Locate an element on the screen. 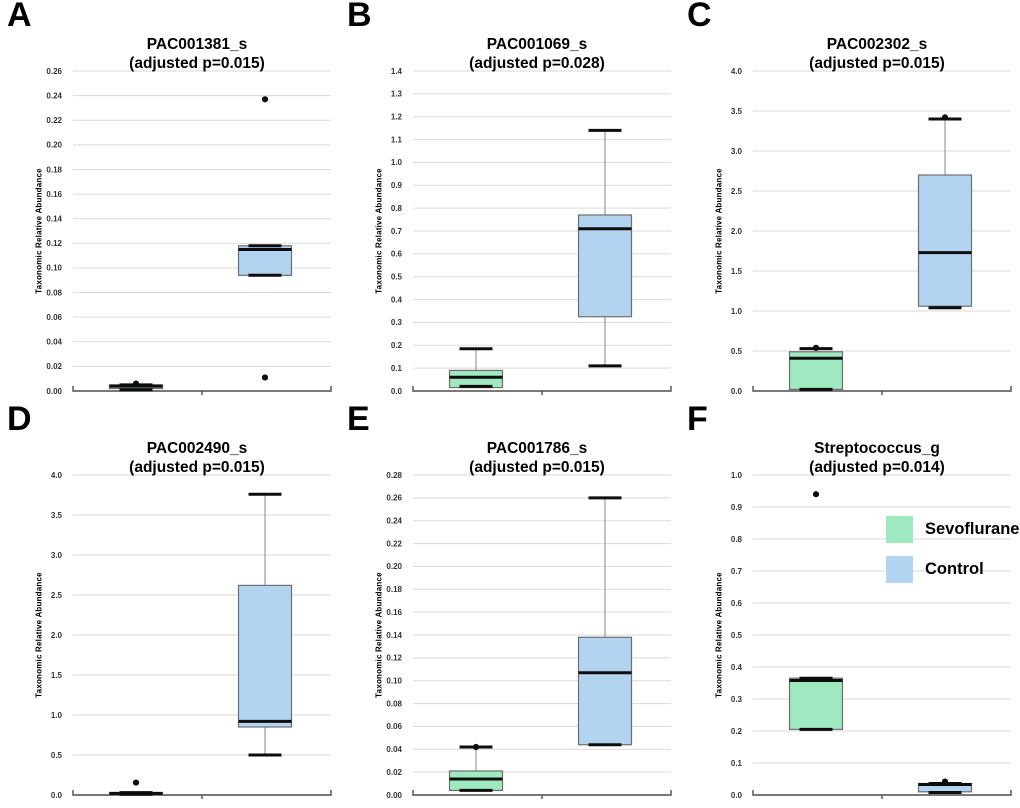  panel-letter: B is located at coordinates (360, 17).